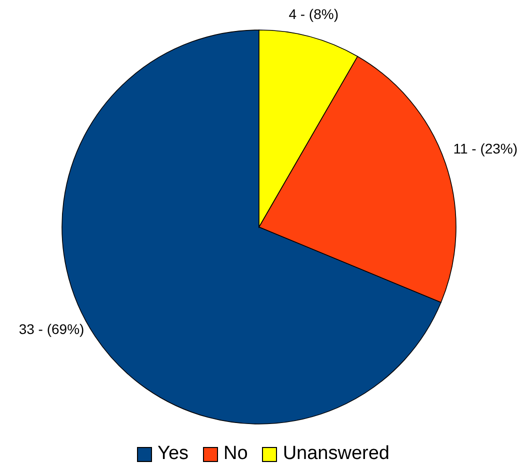 The height and width of the screenshot is (469, 526). I want to click on legend-label: Yes, so click(173, 454).